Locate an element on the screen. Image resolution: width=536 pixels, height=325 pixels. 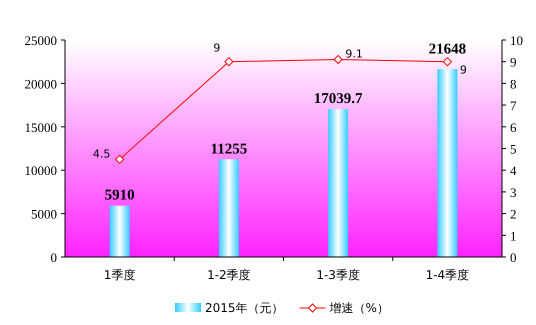
x-tick-label: 1-4季度 is located at coordinates (448, 275).